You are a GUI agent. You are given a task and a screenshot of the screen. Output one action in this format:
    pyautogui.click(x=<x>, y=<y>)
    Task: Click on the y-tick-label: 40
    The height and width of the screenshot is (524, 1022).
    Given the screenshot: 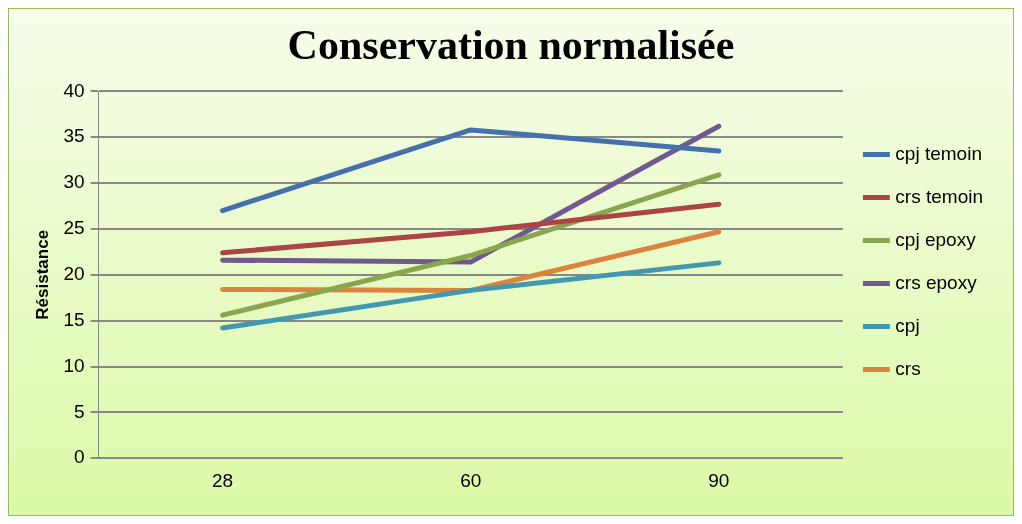 What is the action you would take?
    pyautogui.click(x=74, y=90)
    